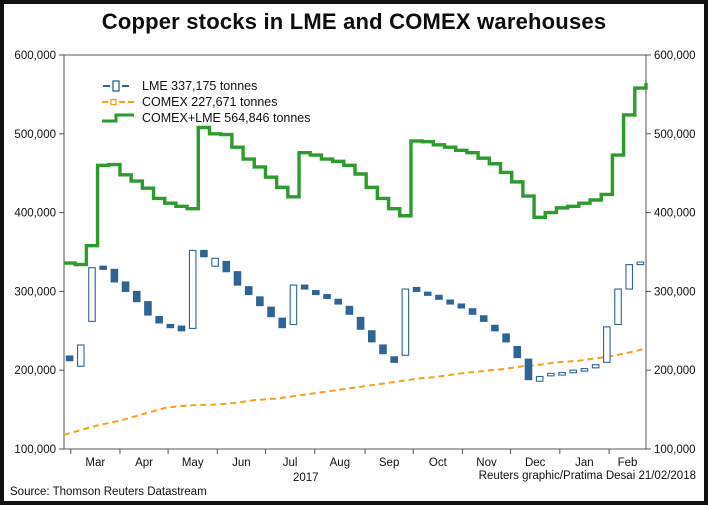  Describe the element at coordinates (144, 463) in the screenshot. I see `x-tick-label: Apr` at that location.